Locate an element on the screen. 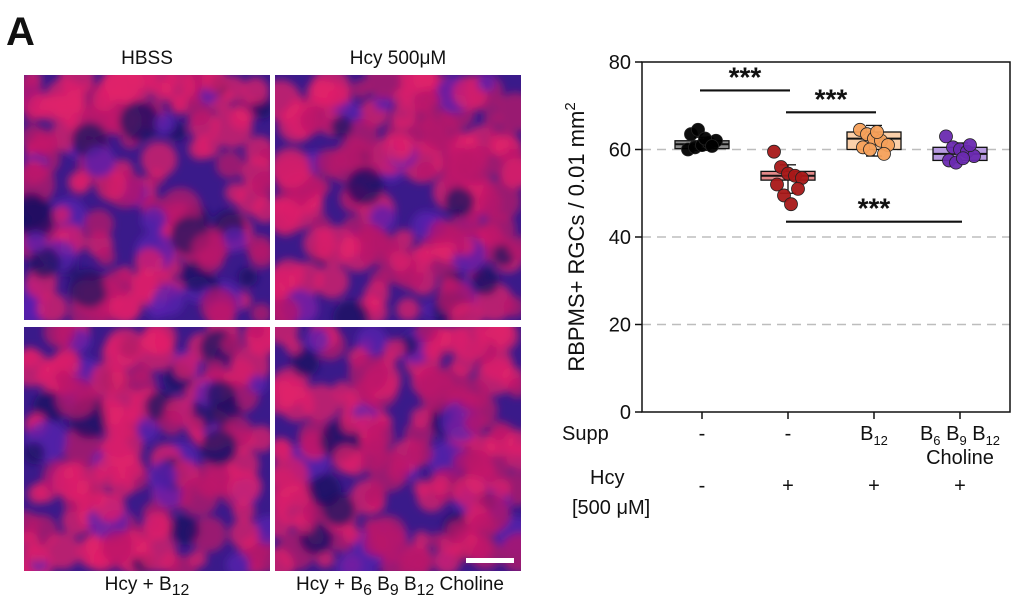  y-axis-label: RBPMS+ RGCs / 0.01 mm2 is located at coordinates (575, 236).